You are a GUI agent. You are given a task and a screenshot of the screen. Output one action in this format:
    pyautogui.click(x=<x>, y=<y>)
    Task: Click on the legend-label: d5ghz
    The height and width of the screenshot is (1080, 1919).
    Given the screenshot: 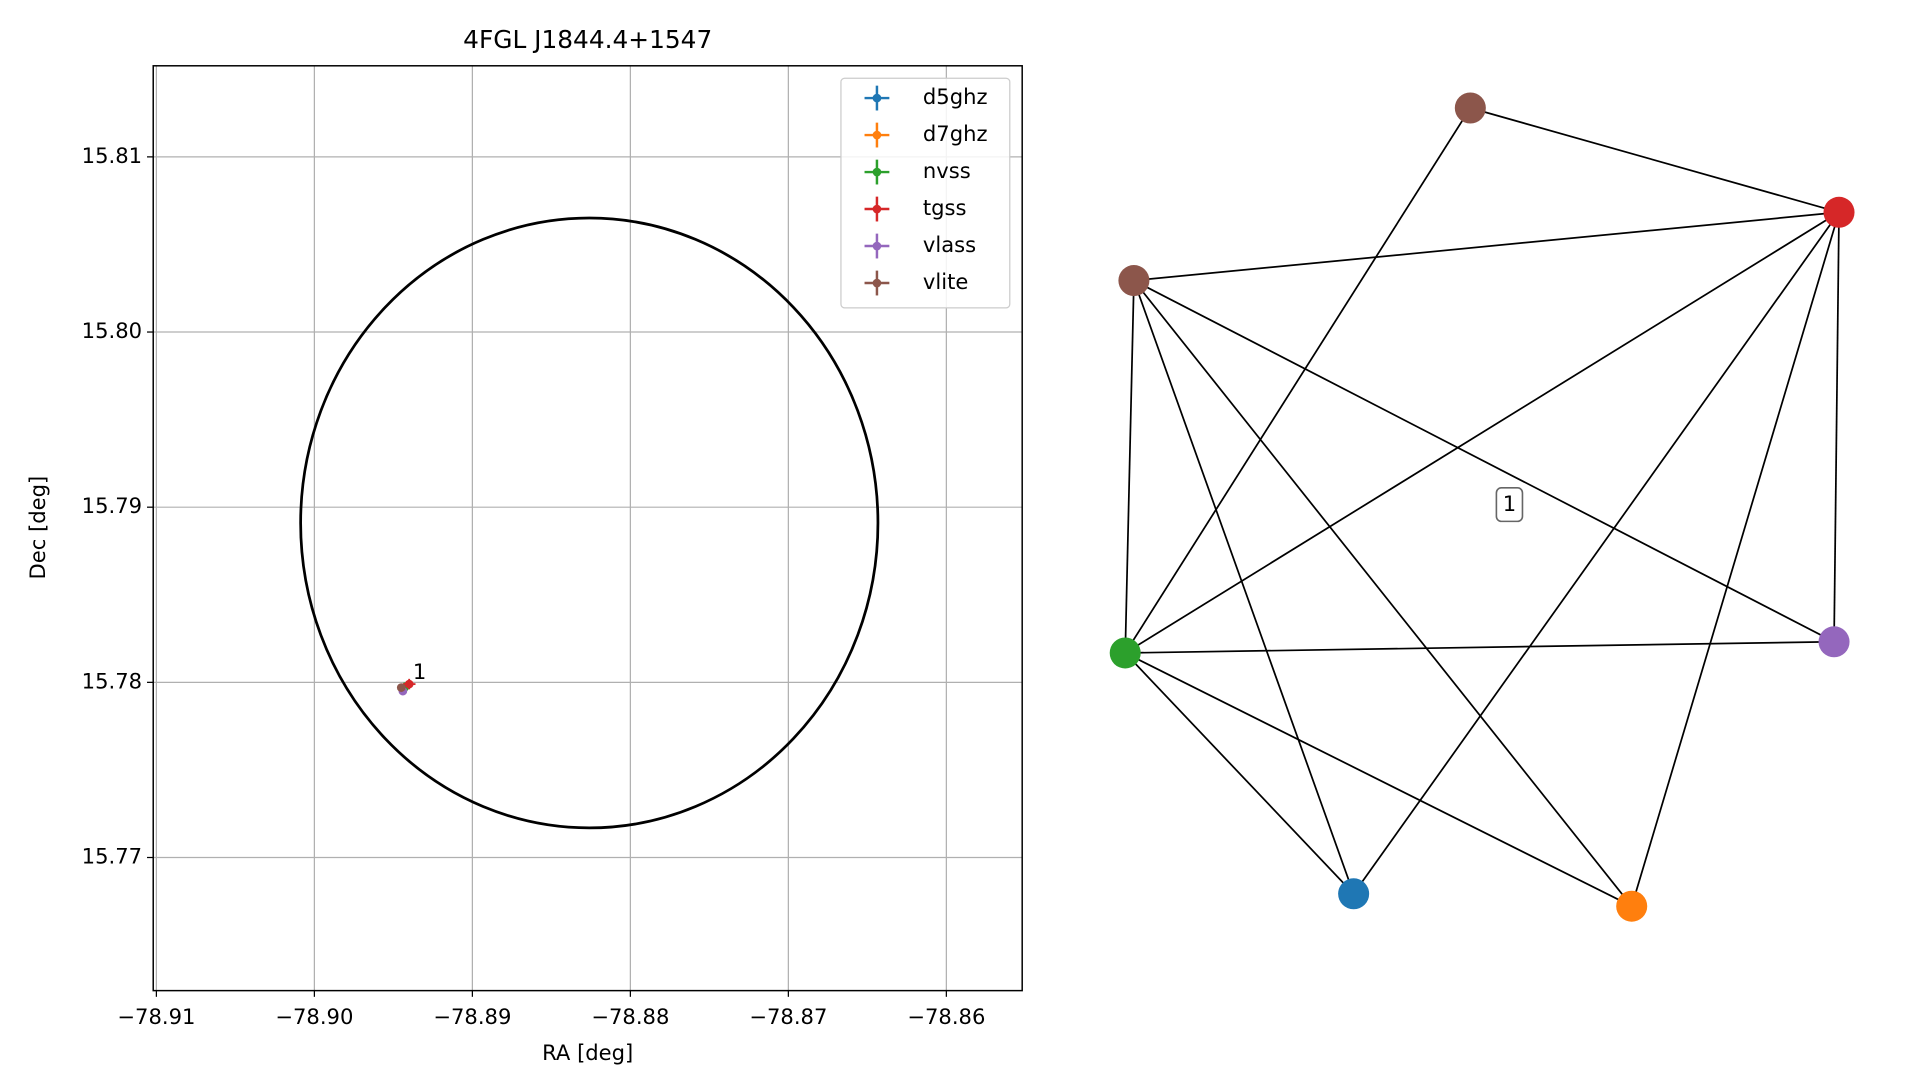 What is the action you would take?
    pyautogui.click(x=955, y=96)
    